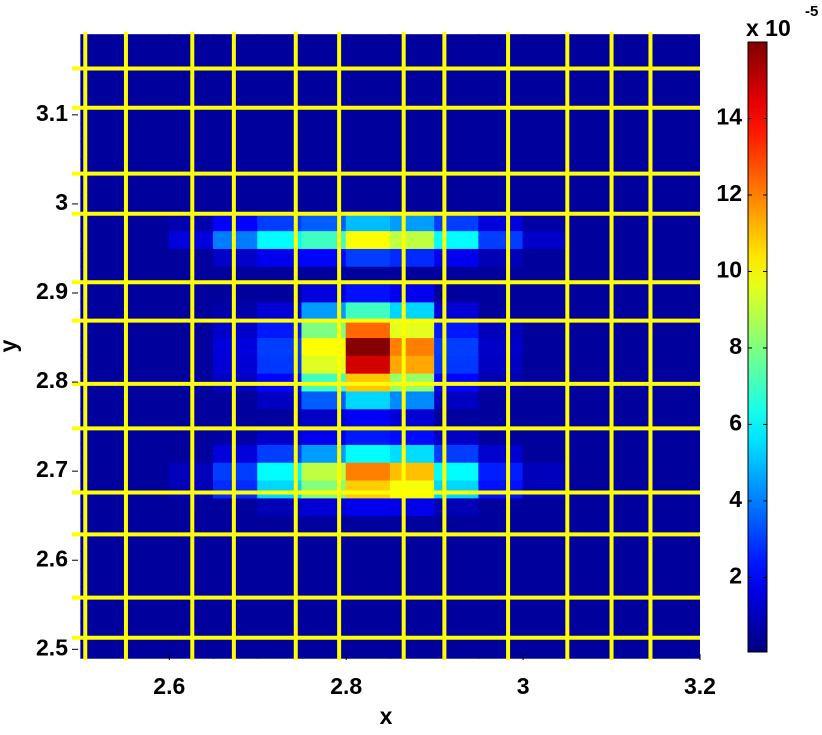  What do you see at coordinates (52, 647) in the screenshot?
I see `y-tick-label: 2.5` at bounding box center [52, 647].